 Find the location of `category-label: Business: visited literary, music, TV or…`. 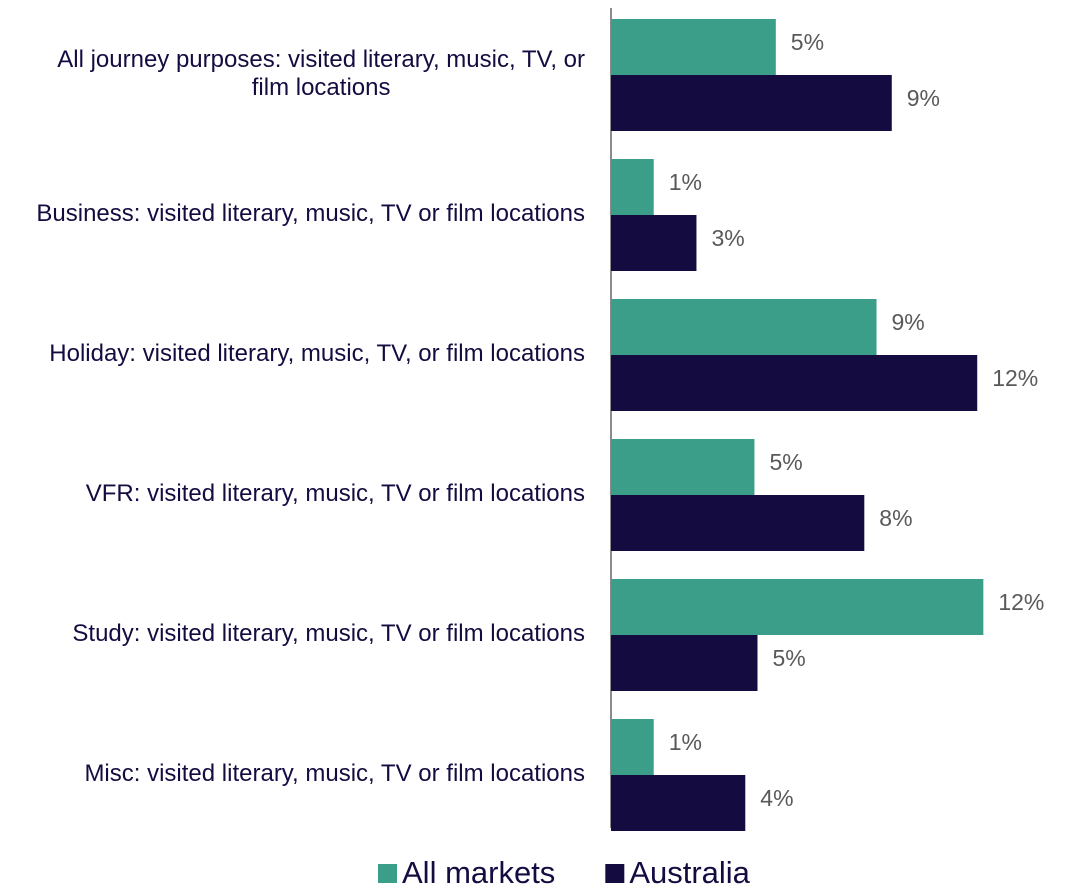

category-label: Business: visited literary, music, TV or… is located at coordinates (310, 213).